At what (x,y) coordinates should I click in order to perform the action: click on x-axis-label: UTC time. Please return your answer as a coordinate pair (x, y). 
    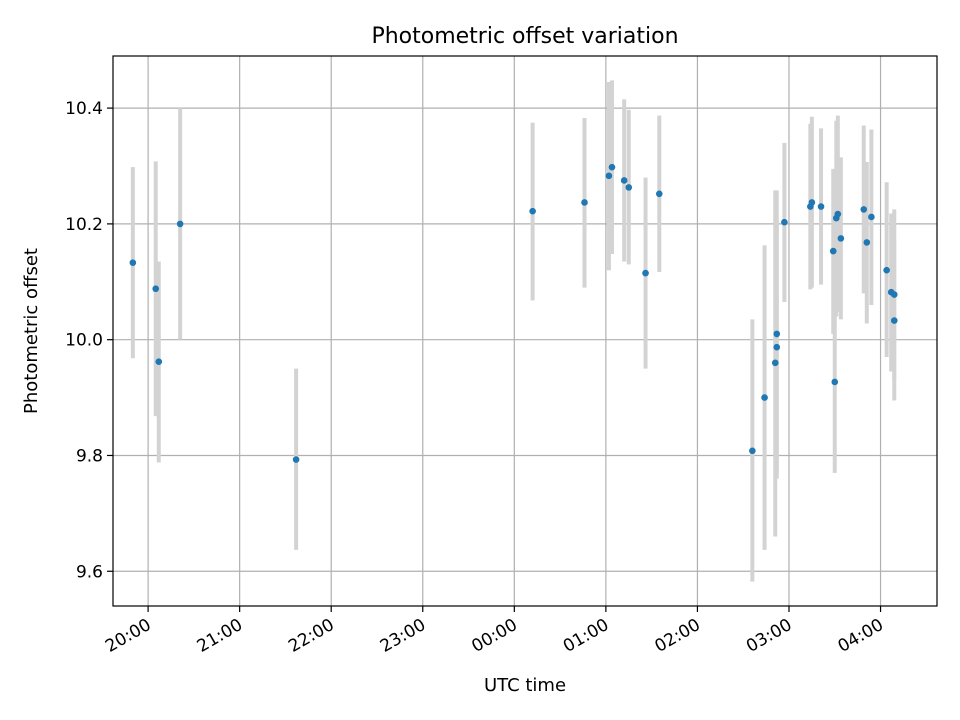
    Looking at the image, I should click on (525, 685).